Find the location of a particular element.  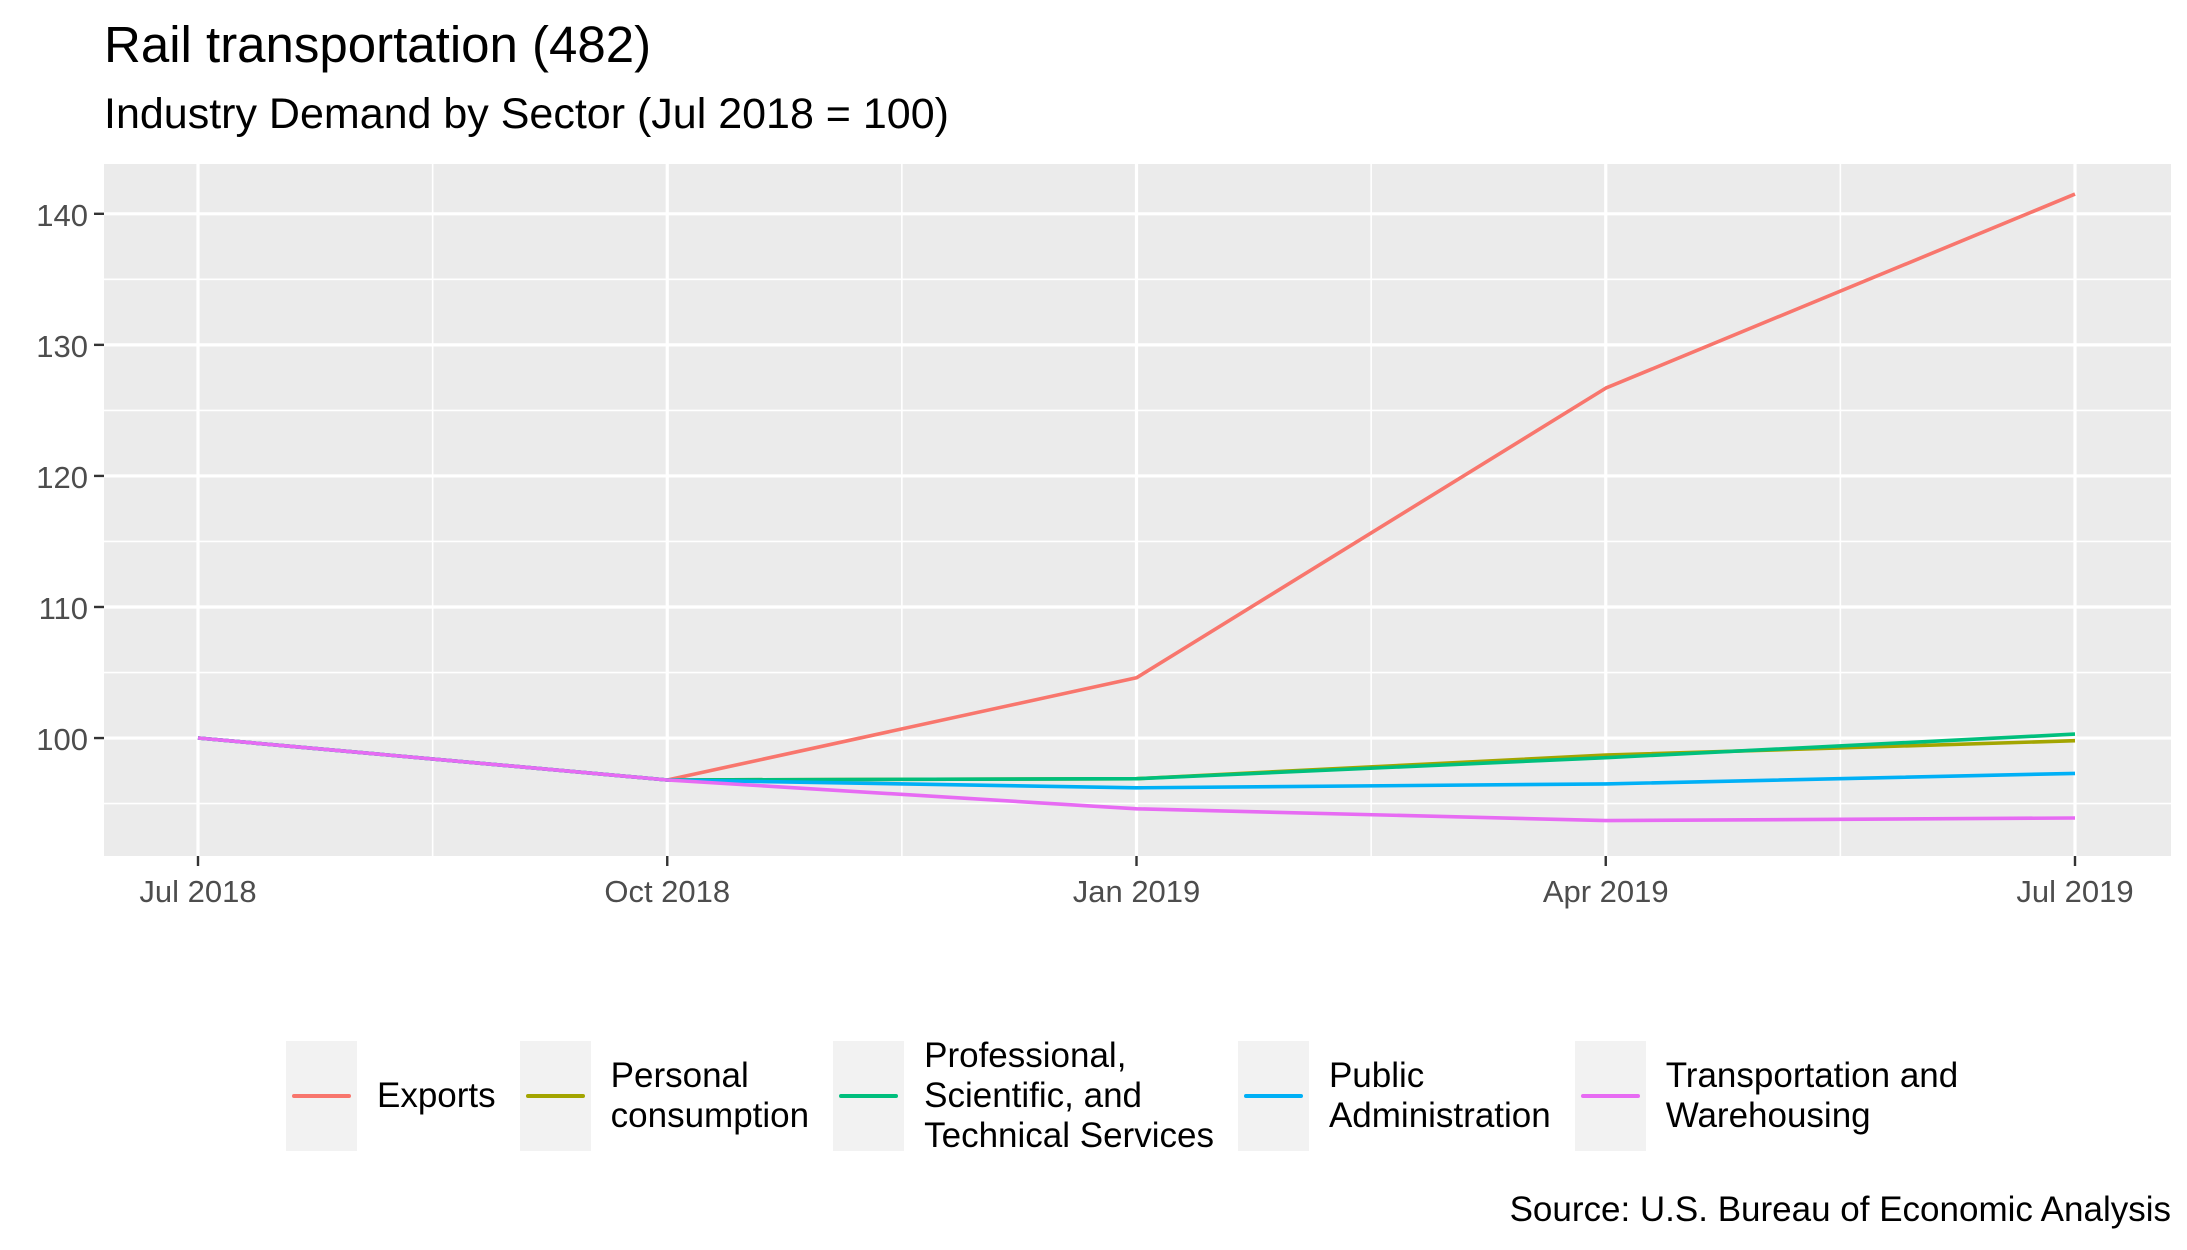

legend-item: Personal consumption is located at coordinates (664, 1096).